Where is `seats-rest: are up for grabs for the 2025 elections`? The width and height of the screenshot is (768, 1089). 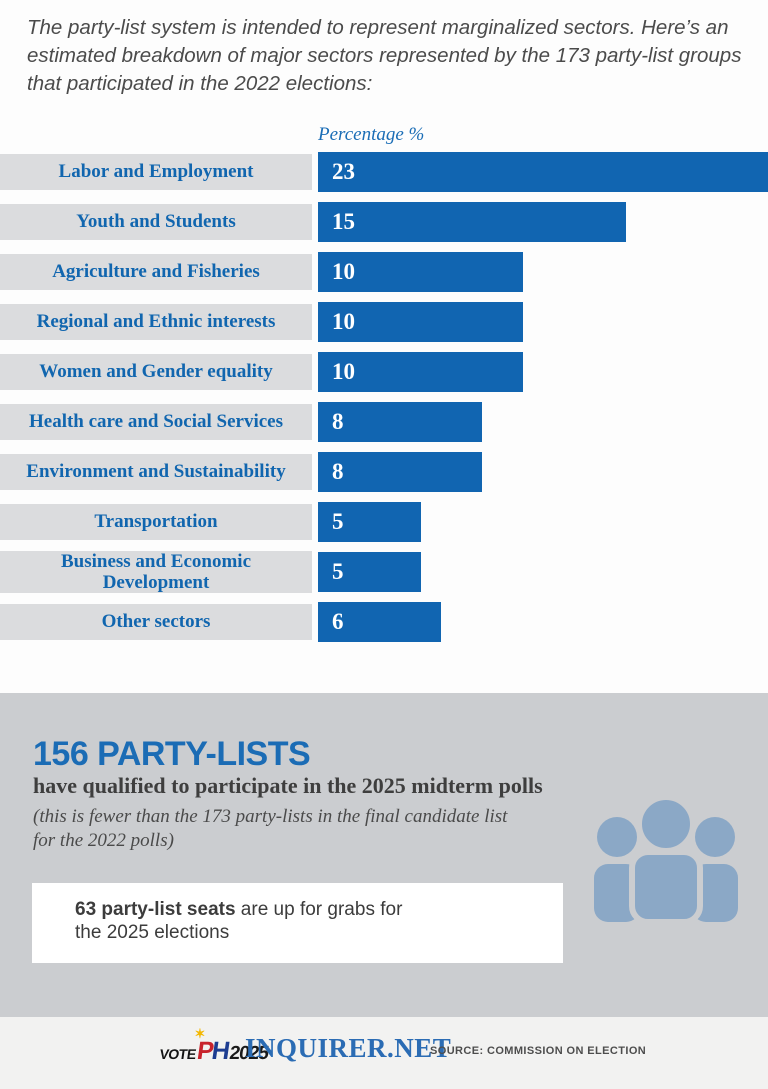
seats-rest: are up for grabs for the 2025 elections is located at coordinates (239, 921).